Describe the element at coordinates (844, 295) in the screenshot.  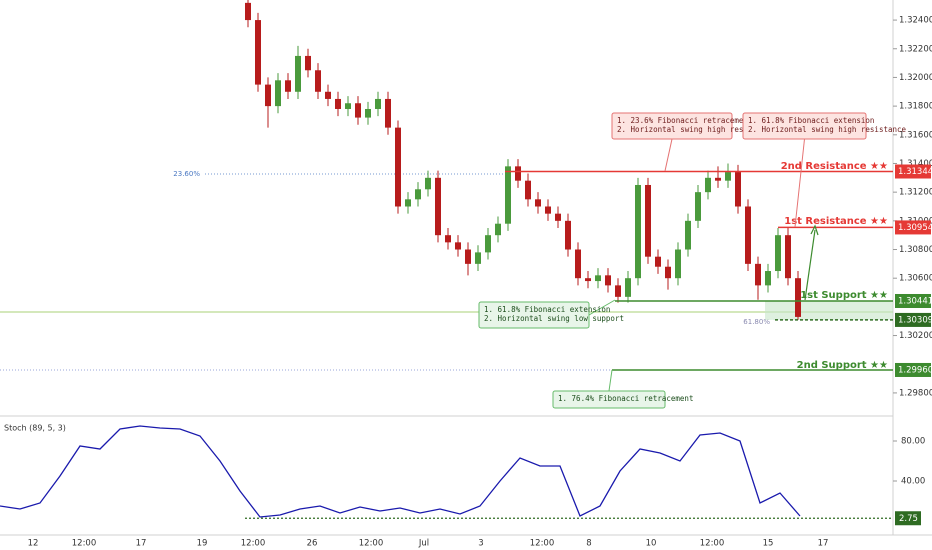
I see `level-name: 1st Support ★★` at that location.